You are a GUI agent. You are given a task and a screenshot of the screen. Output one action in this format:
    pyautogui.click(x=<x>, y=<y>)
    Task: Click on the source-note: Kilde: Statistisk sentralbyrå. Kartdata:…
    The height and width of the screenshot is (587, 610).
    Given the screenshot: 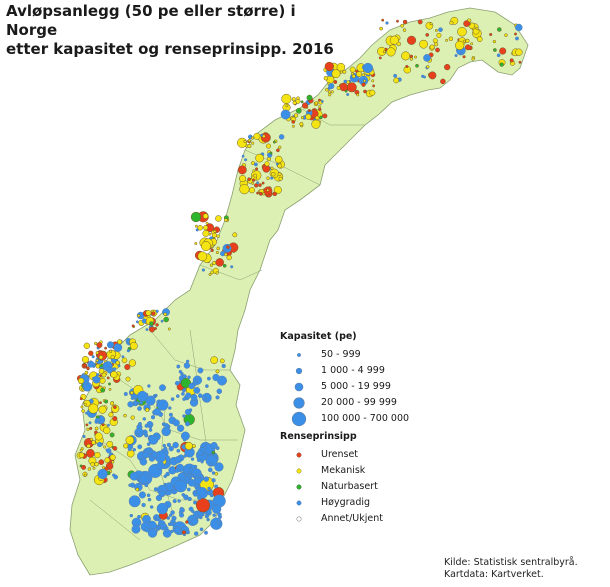 What is the action you would take?
    pyautogui.click(x=511, y=569)
    